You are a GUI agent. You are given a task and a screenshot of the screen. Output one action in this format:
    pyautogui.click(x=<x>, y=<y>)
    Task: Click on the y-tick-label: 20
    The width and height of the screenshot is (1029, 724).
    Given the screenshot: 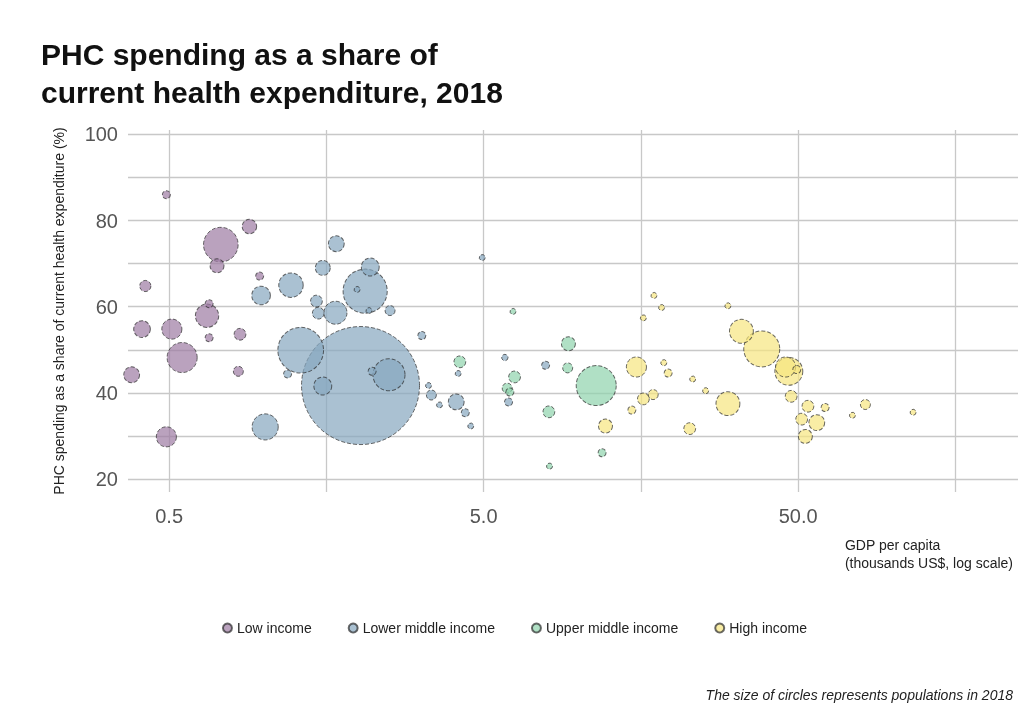 What is the action you would take?
    pyautogui.click(x=106, y=479)
    